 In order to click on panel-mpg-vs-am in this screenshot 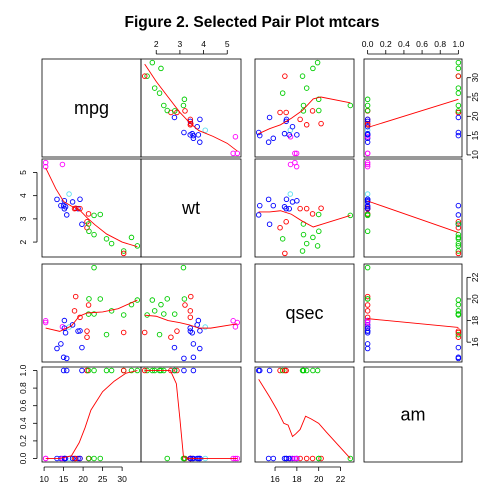, I will do `click(413, 108)`.